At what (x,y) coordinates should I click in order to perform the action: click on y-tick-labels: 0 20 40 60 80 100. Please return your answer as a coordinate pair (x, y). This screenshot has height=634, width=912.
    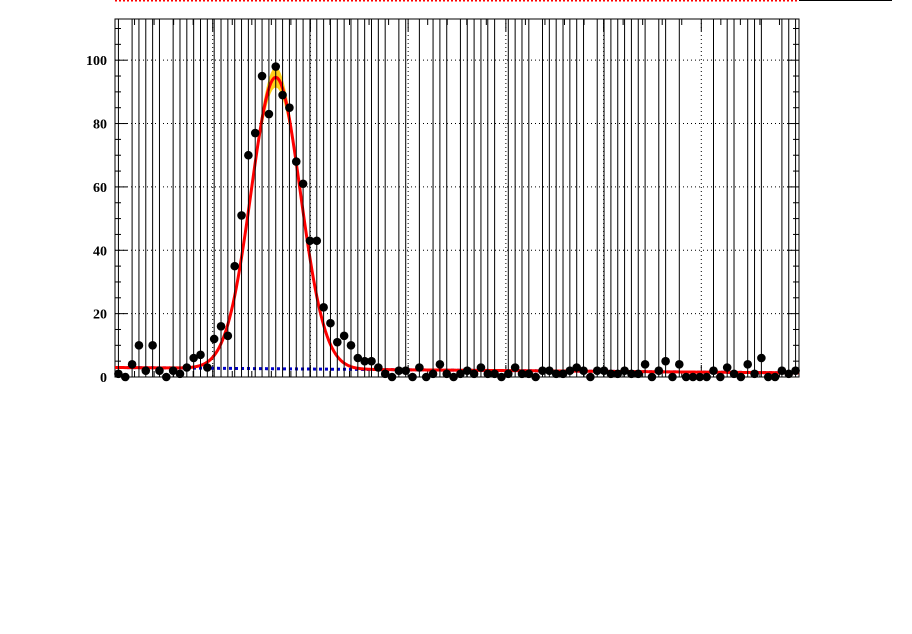
    Looking at the image, I should click on (96, 220).